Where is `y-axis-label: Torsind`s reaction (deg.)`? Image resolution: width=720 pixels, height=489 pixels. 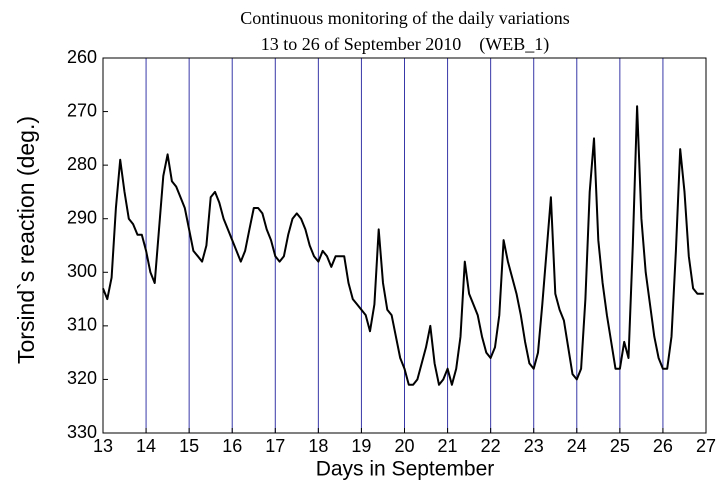
y-axis-label: Torsind`s reaction (deg.) is located at coordinates (26, 240).